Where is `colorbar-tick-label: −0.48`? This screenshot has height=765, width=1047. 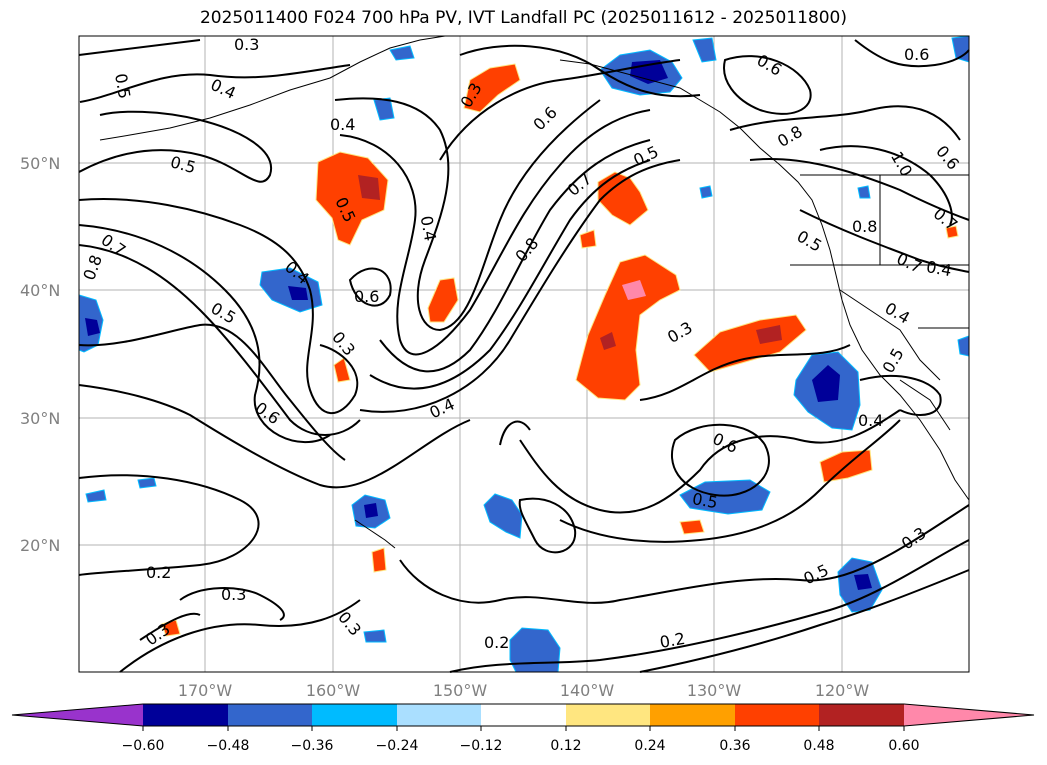 colorbar-tick-label: −0.48 is located at coordinates (228, 746).